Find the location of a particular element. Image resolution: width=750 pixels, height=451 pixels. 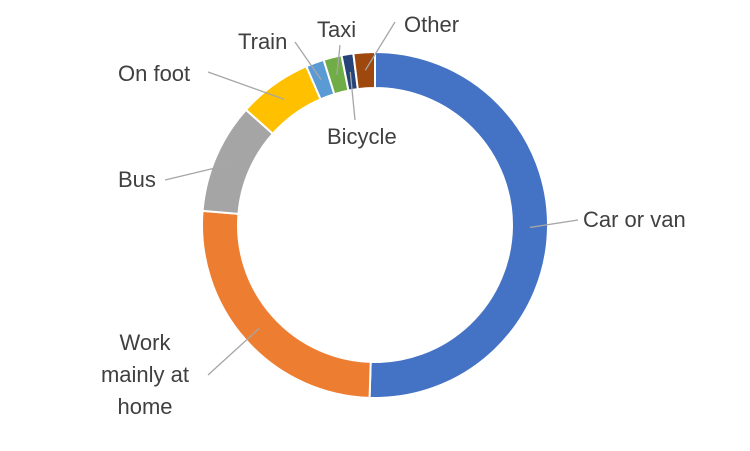

data-label: Taxi is located at coordinates (337, 29).